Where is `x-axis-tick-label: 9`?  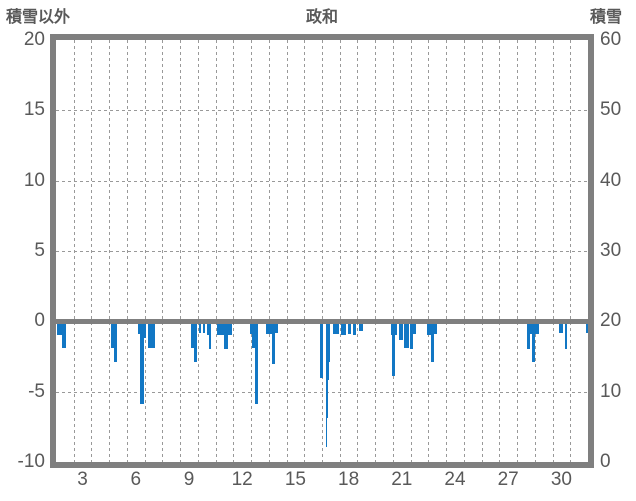 x-axis-tick-label: 9 is located at coordinates (189, 479).